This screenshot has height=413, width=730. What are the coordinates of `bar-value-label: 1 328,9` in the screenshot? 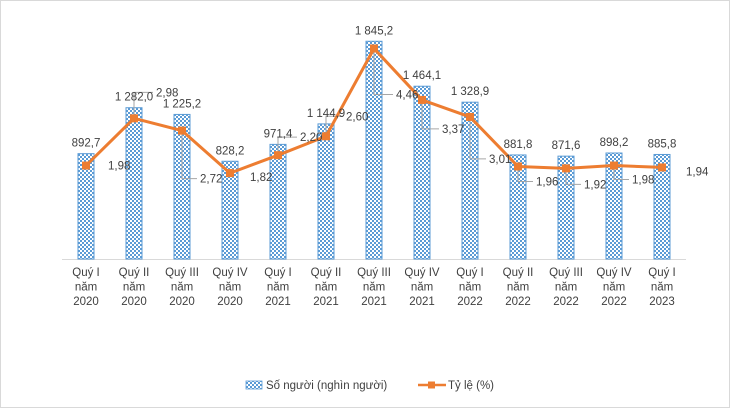 It's located at (470, 92).